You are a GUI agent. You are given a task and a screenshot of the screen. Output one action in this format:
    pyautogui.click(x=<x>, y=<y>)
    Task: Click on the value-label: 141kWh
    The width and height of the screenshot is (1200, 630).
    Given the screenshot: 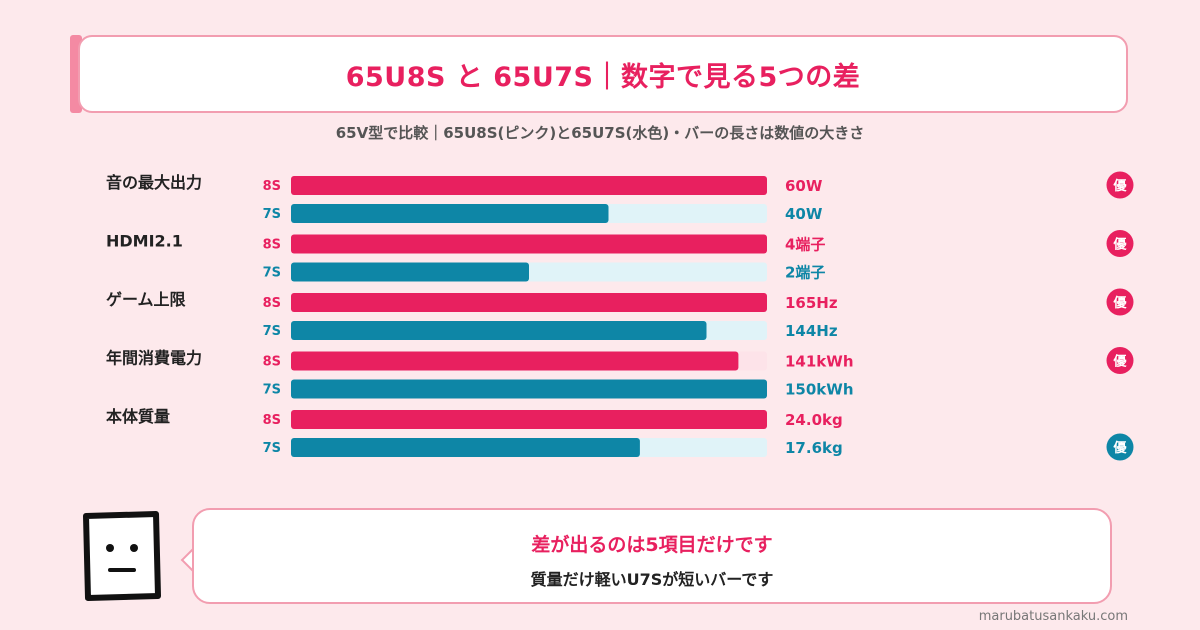 What is the action you would take?
    pyautogui.click(x=819, y=362)
    